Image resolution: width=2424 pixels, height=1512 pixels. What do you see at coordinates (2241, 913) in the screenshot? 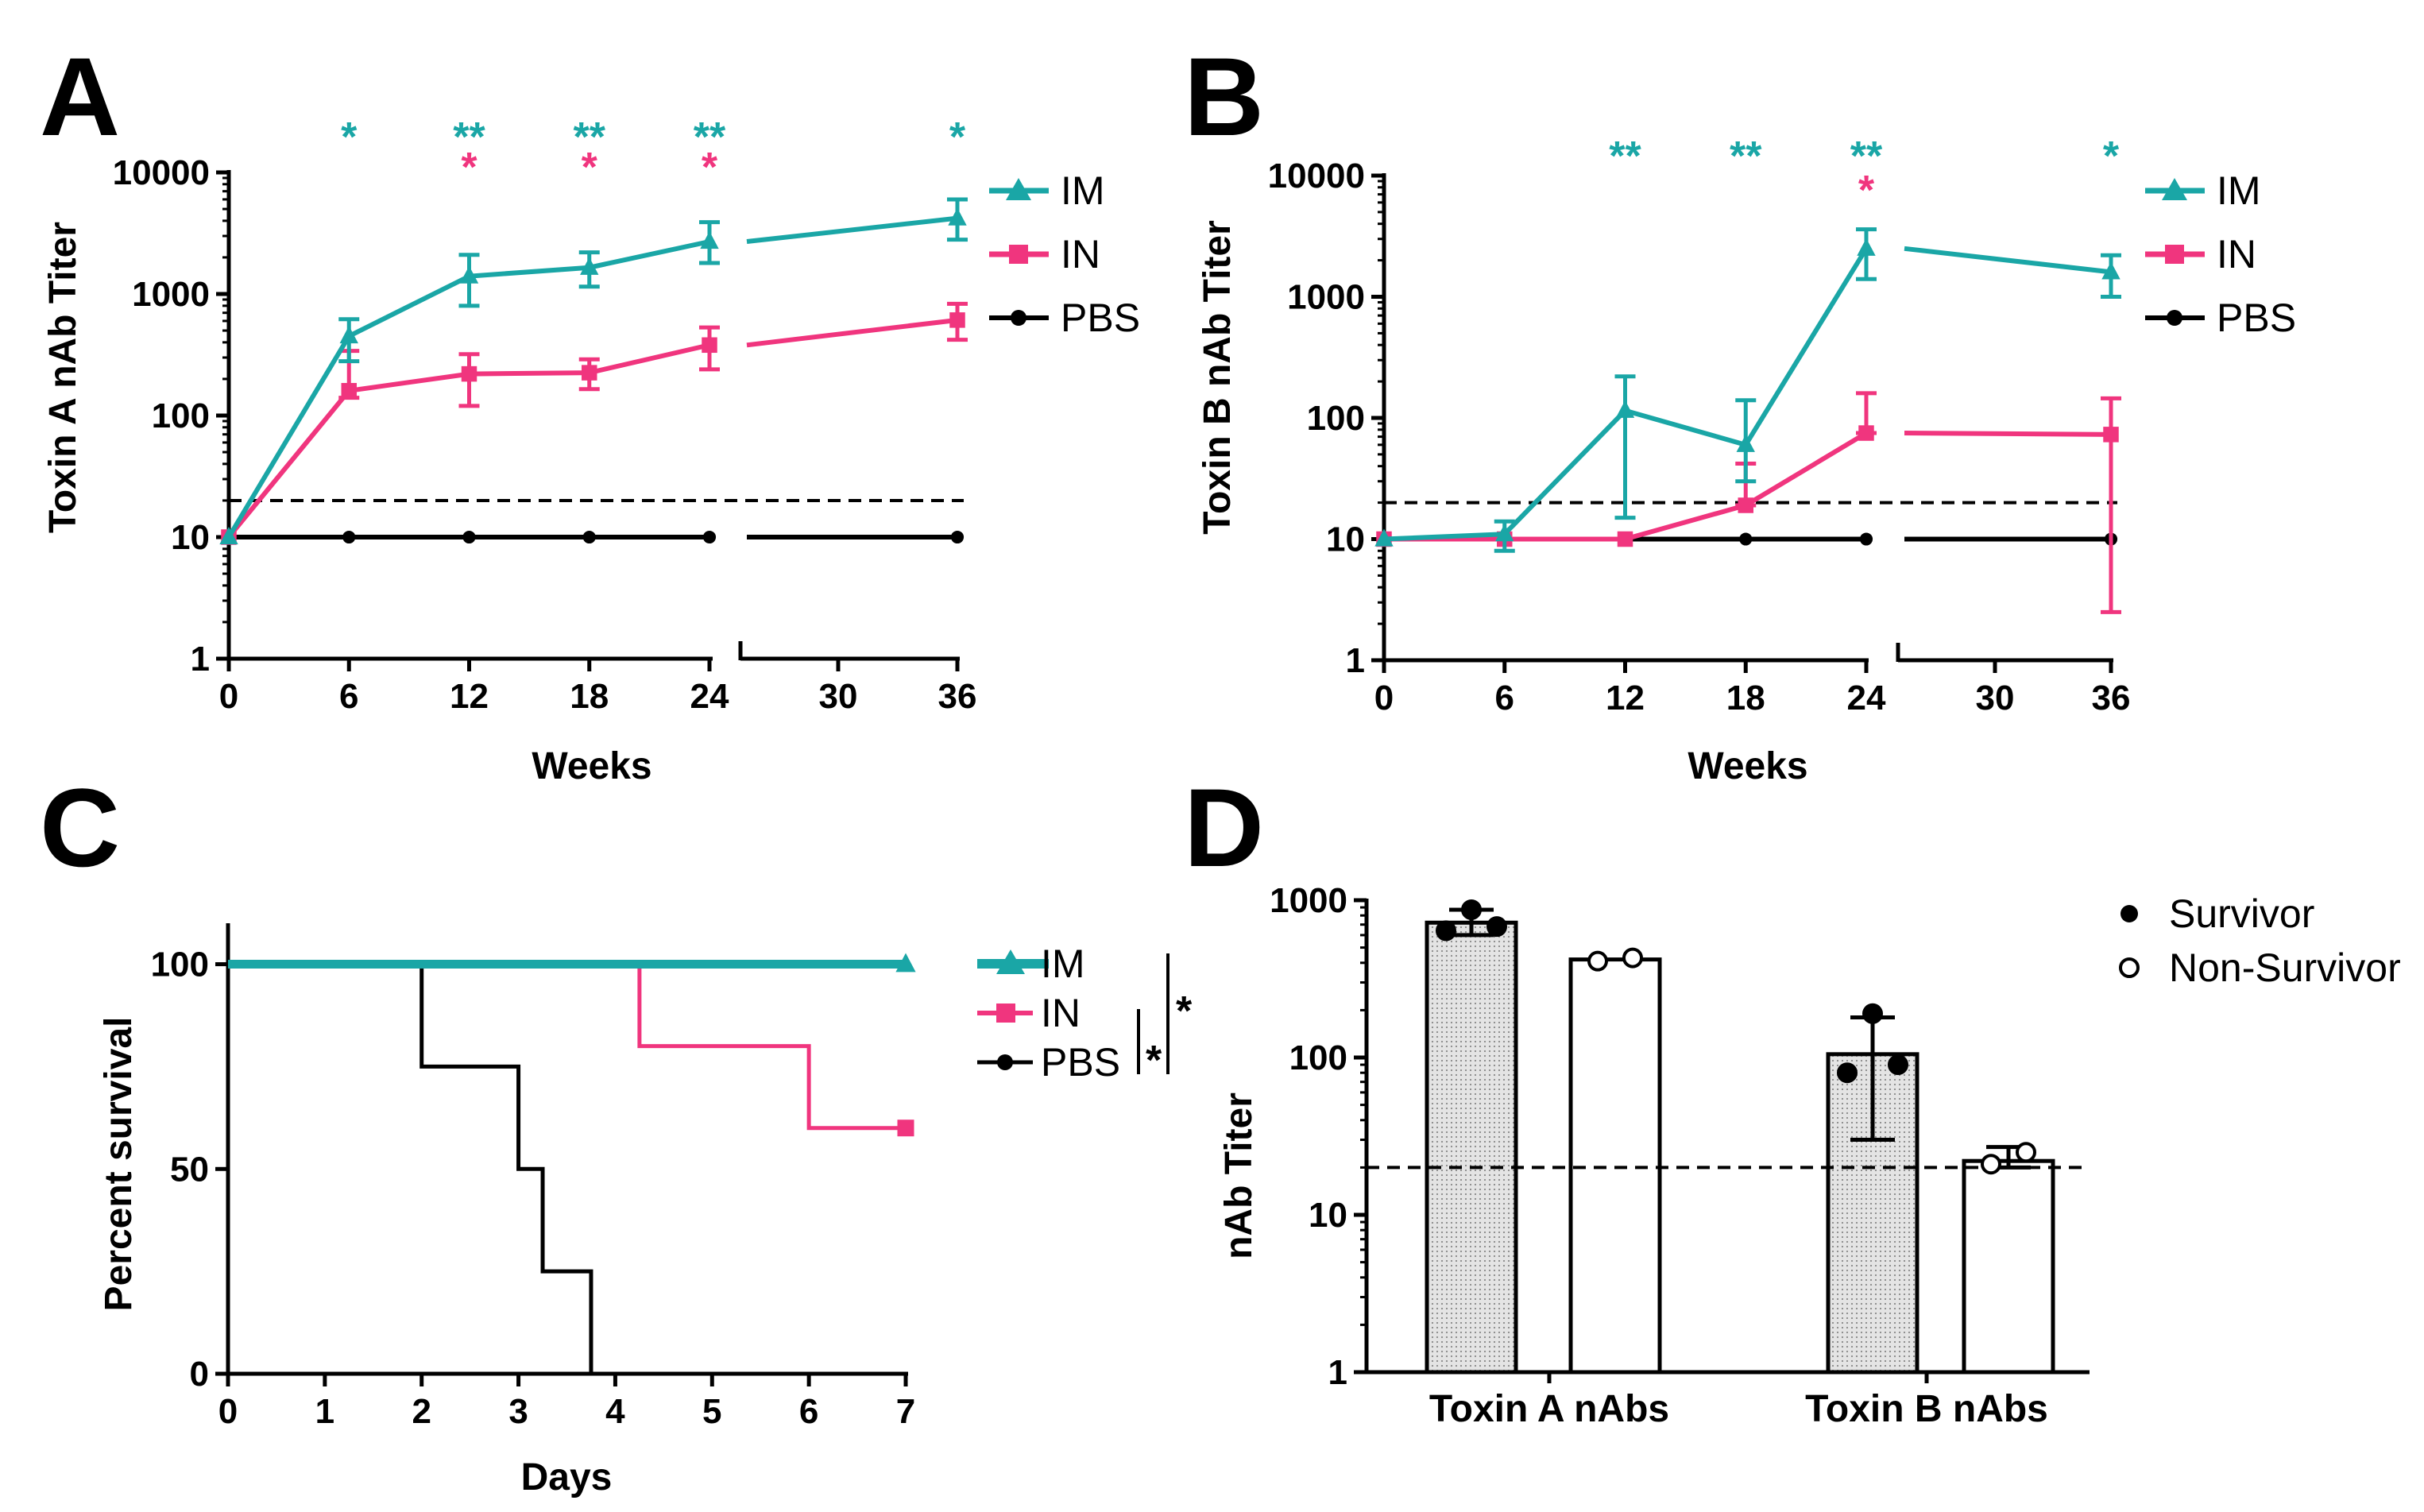
I see `legend-survivor-label: Survivor` at bounding box center [2241, 913].